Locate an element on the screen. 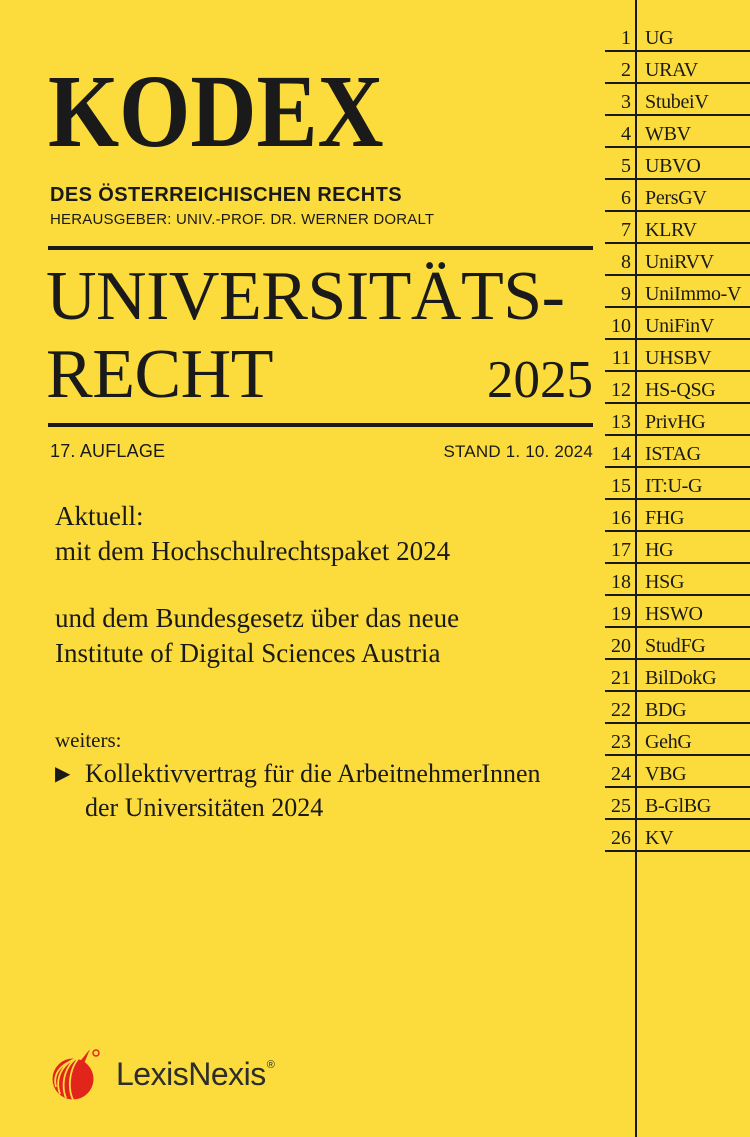  register-row: 12 HS-QSG is located at coordinates (677, 388).